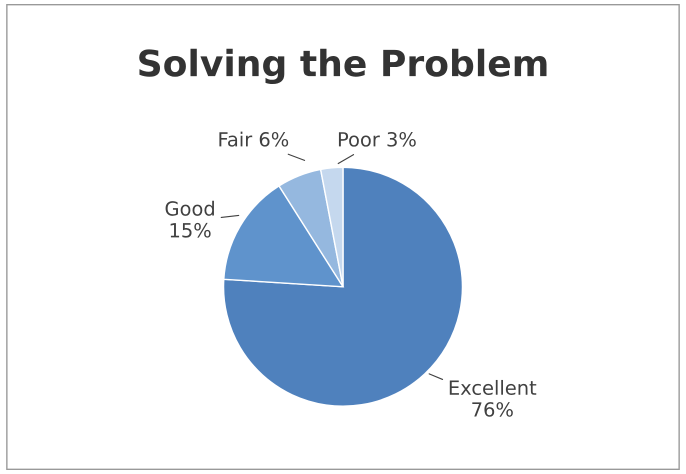  I want to click on chart-title: Solving the Problem, so click(342, 66).